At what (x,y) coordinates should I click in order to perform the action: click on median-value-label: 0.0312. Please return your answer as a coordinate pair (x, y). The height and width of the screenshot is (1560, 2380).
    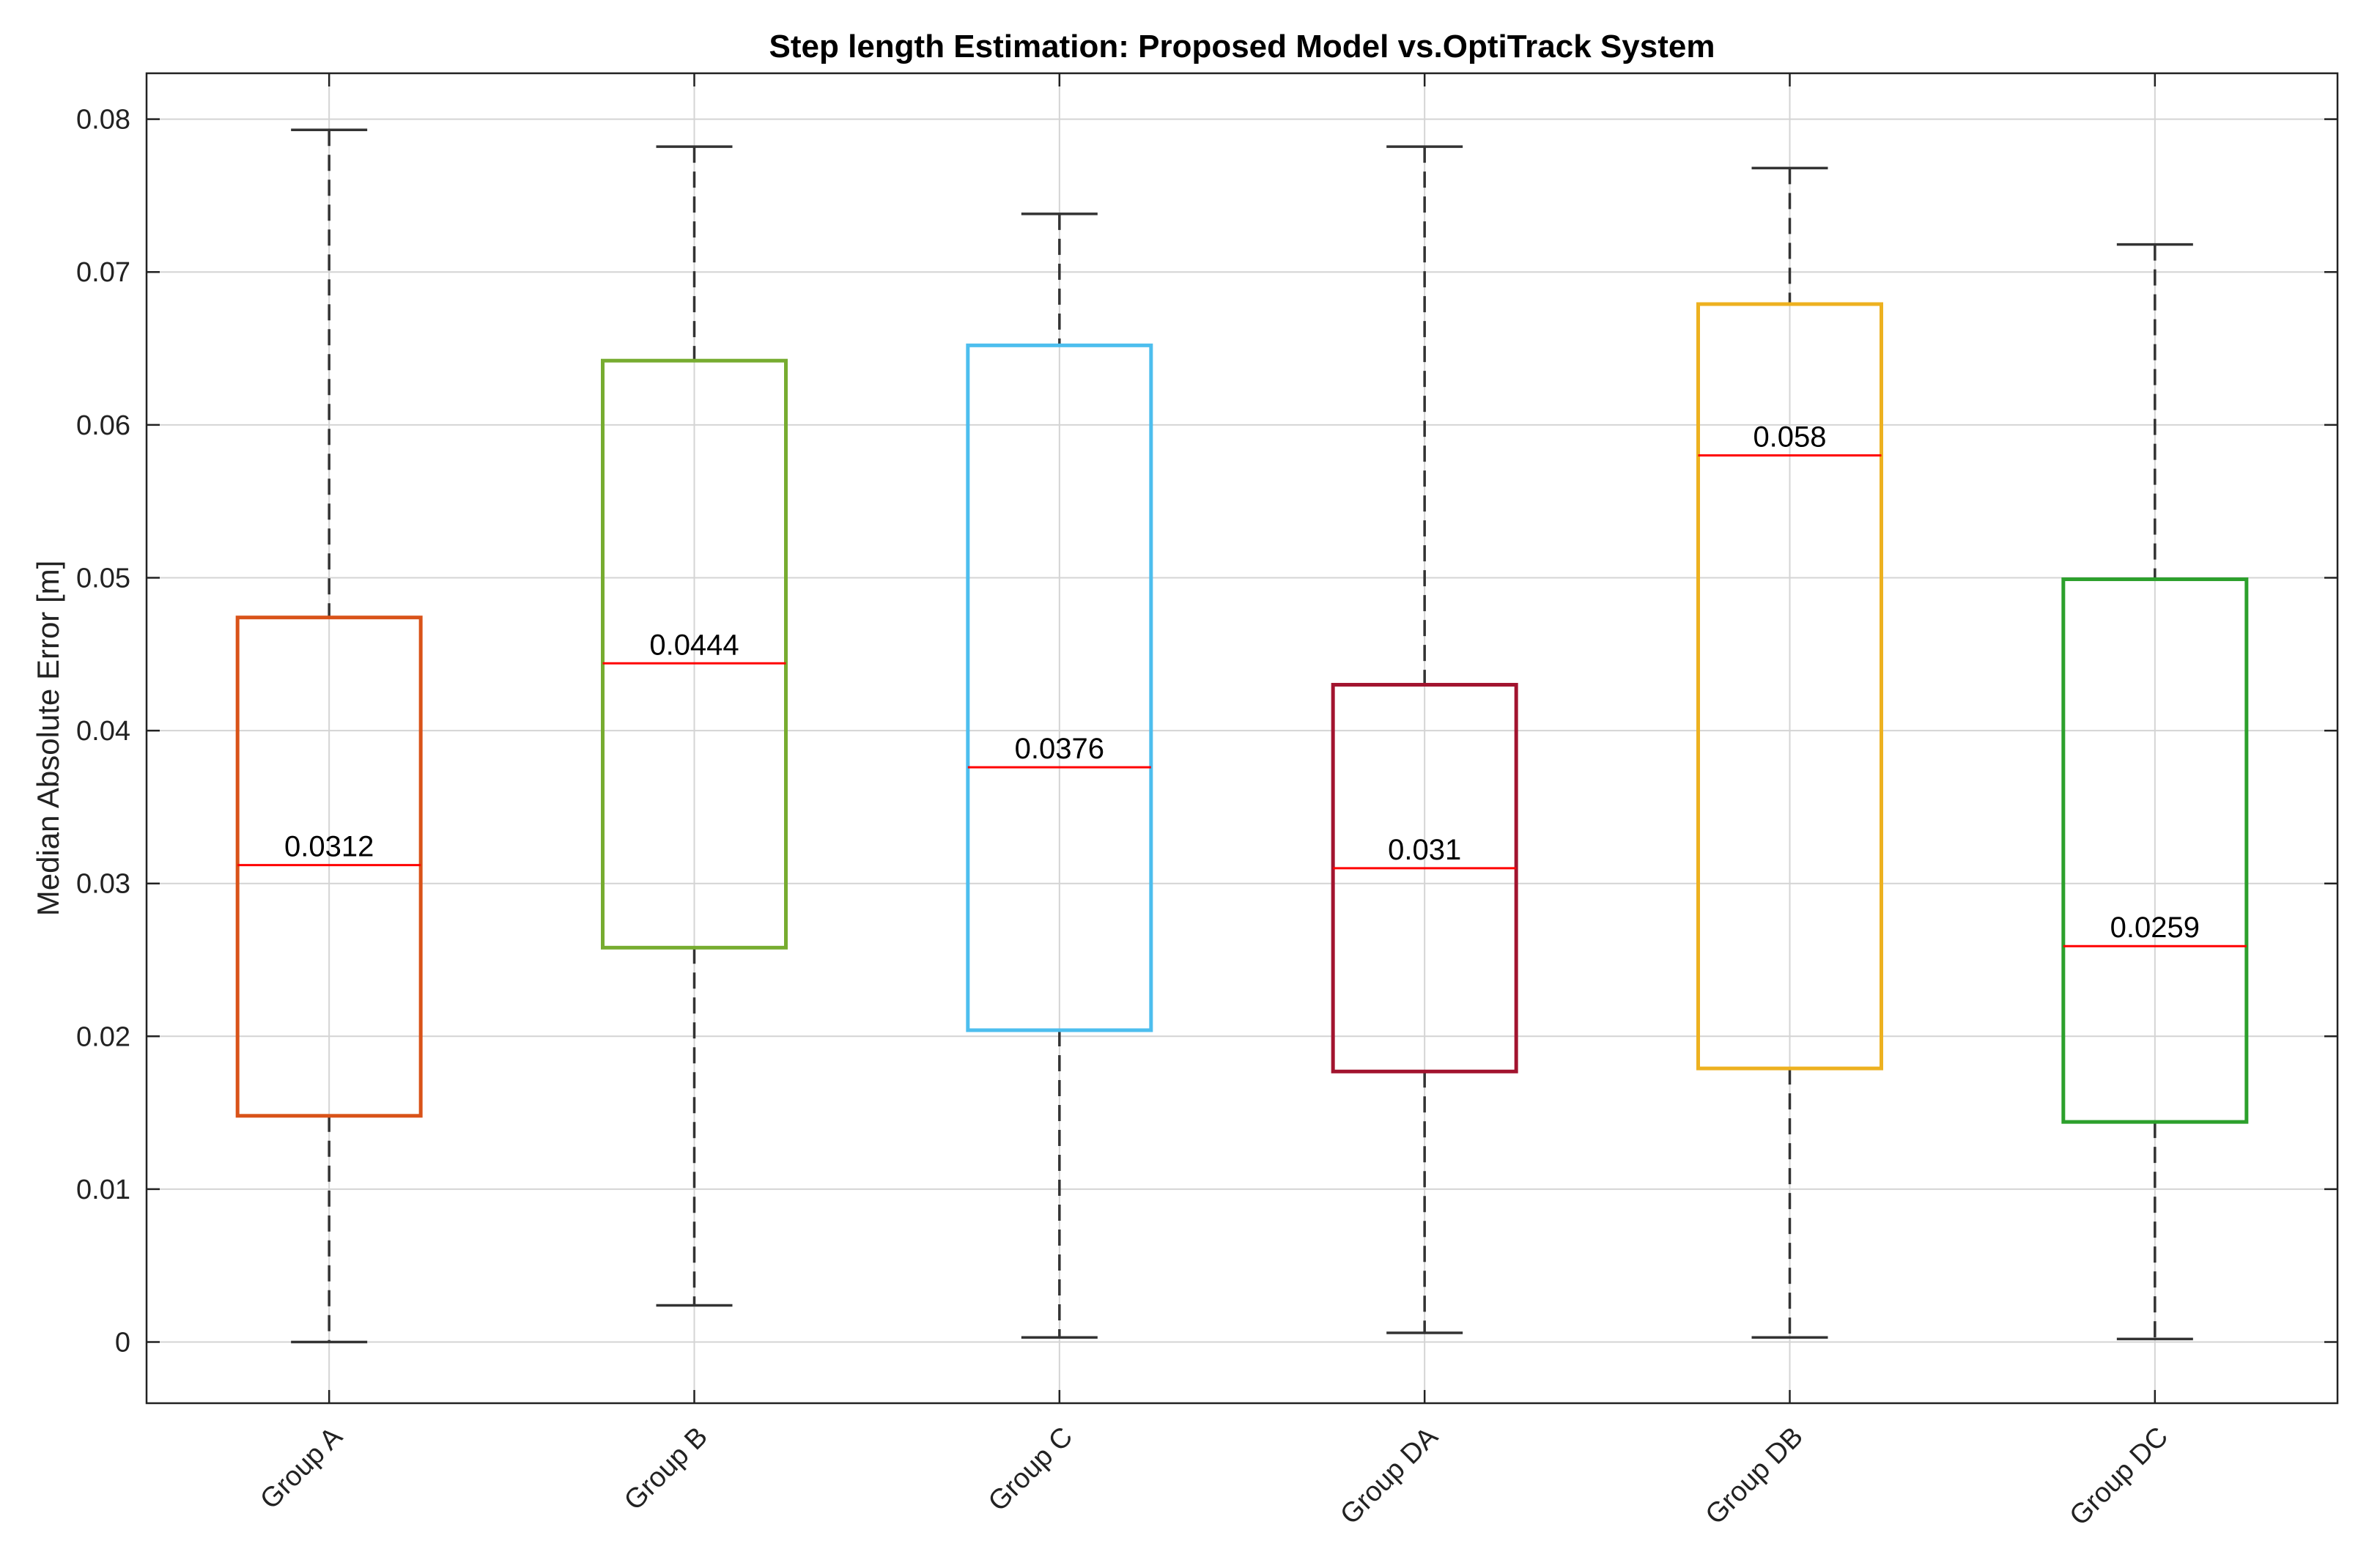
    Looking at the image, I should click on (329, 847).